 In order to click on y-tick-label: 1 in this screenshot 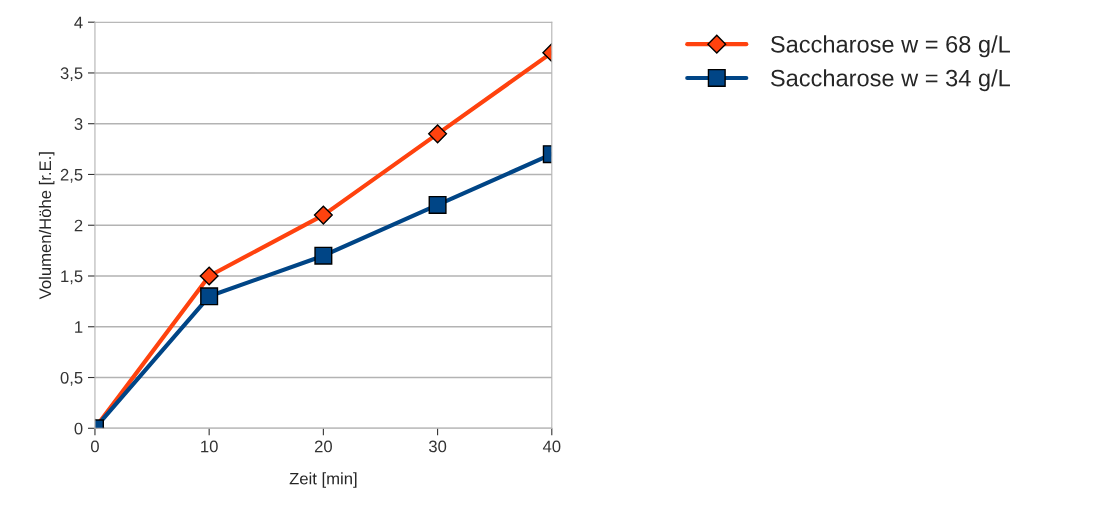, I will do `click(79, 327)`.